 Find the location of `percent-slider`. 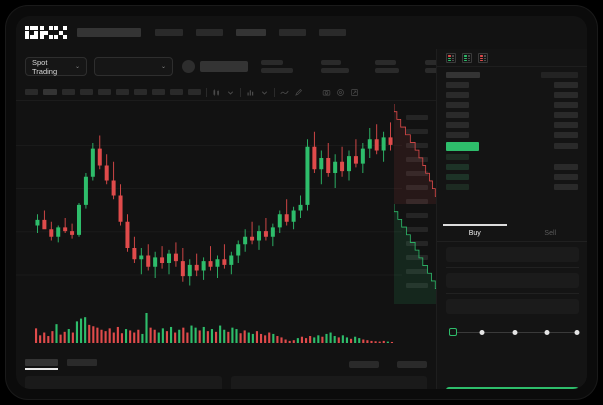

percent-slider is located at coordinates (513, 332).